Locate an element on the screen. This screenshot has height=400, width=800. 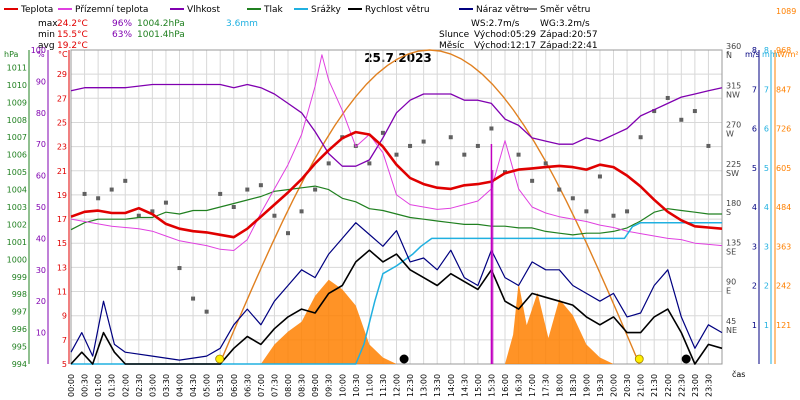
tick-direction: 45 is located at coordinates (731, 321).